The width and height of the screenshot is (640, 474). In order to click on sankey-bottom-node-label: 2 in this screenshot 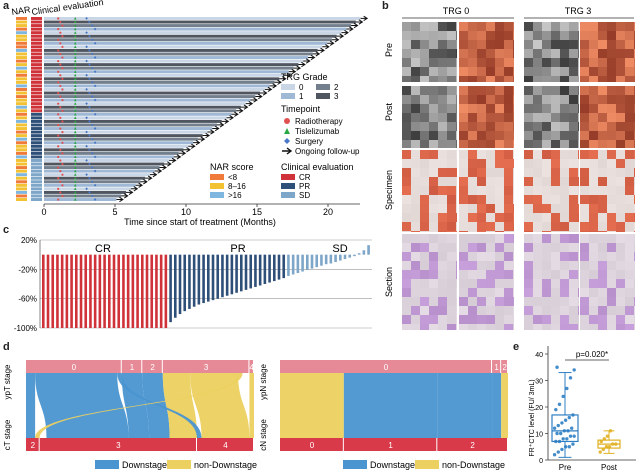, I will do `click(472, 445)`.